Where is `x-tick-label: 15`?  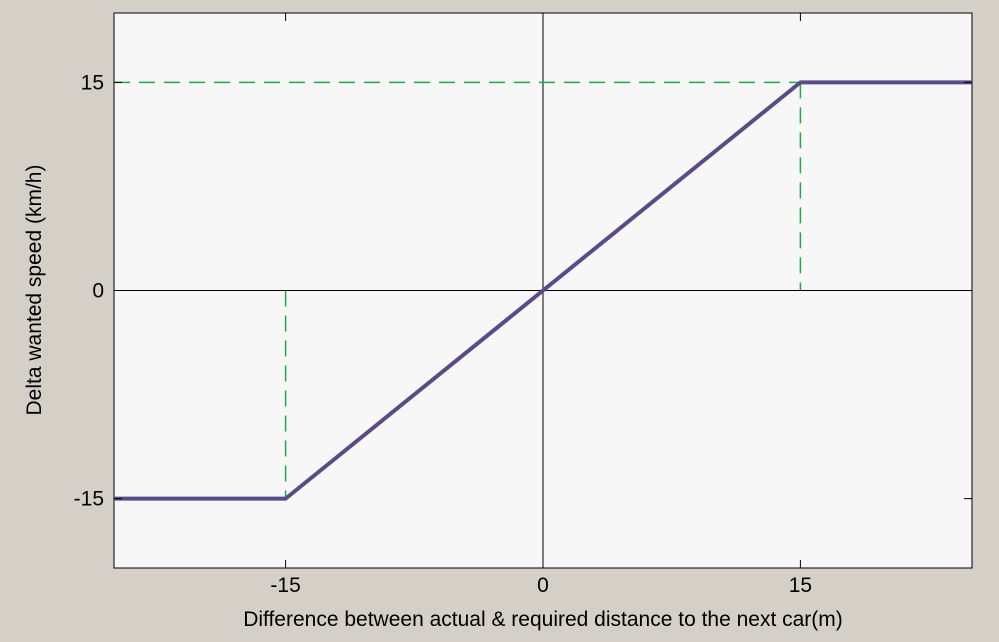 x-tick-label: 15 is located at coordinates (800, 585).